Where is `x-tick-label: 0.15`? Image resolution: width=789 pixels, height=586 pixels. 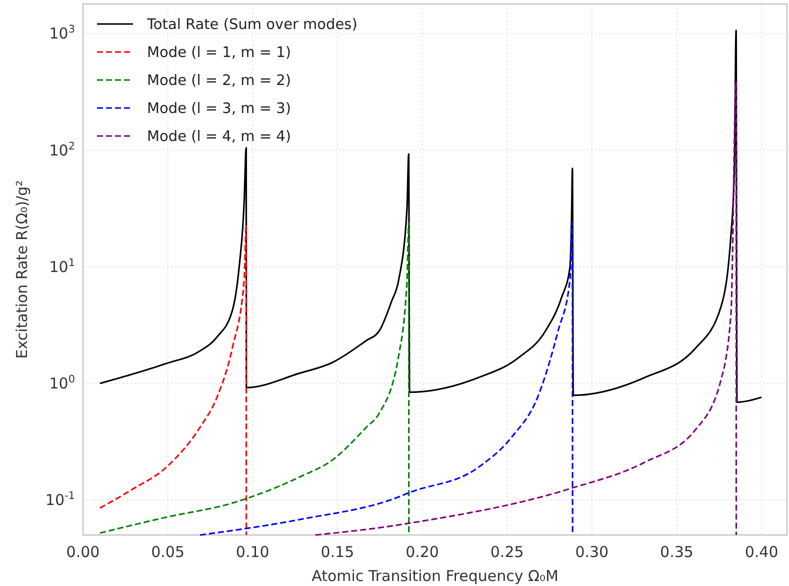
x-tick-label: 0.15 is located at coordinates (337, 552).